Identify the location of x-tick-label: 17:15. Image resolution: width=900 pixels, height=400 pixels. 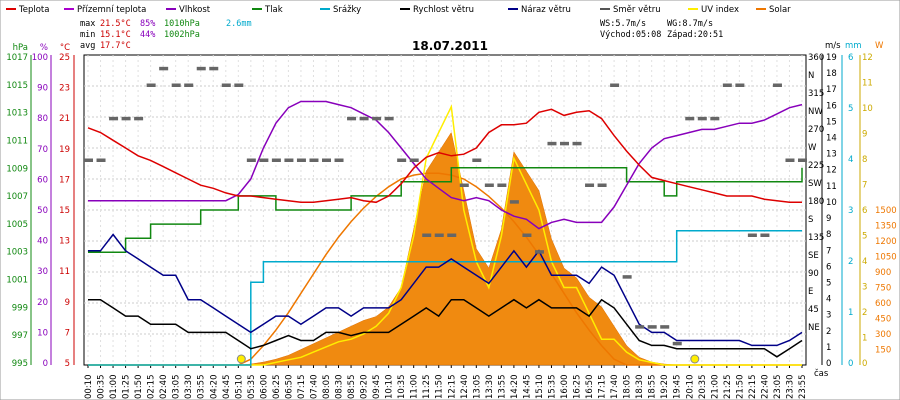
(603, 387).